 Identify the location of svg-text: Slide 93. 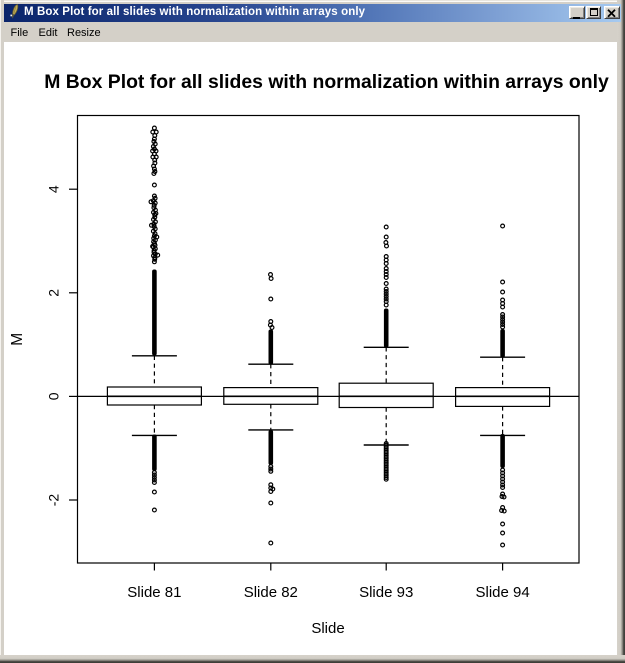
(386, 592).